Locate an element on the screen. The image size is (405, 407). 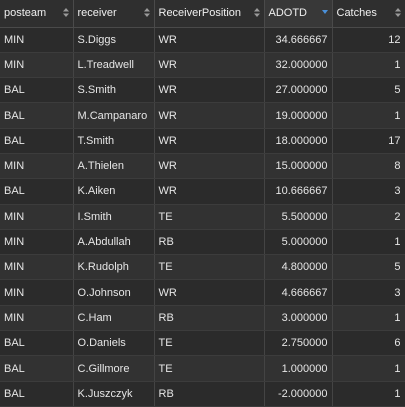
receiver-cell: C.Gillmore is located at coordinates (114, 368).